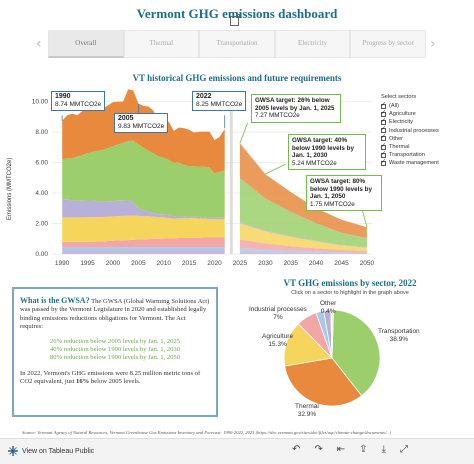  What do you see at coordinates (290, 263) in the screenshot?
I see `x-tick-label: 2035` at bounding box center [290, 263].